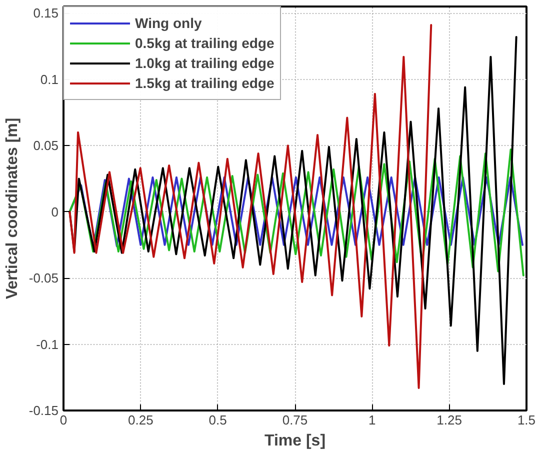  Describe the element at coordinates (295, 441) in the screenshot. I see `x-axis-title: Time [s]` at that location.